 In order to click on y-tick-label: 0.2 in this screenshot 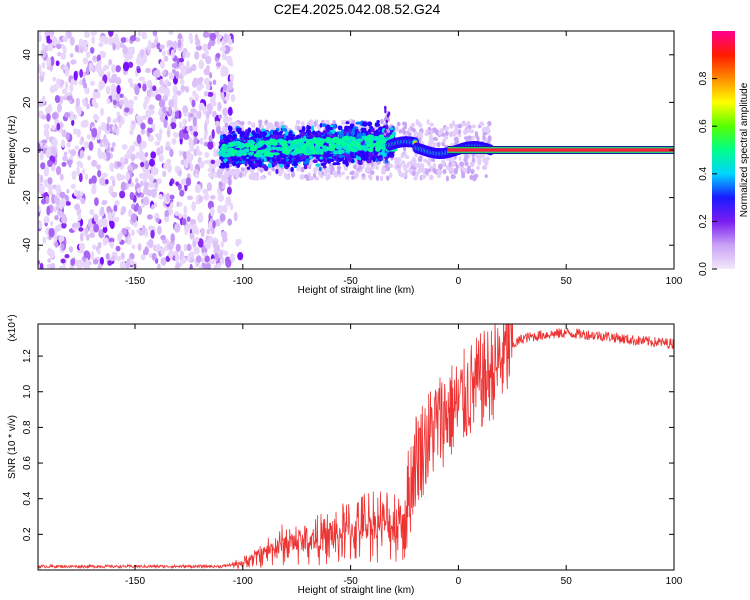, I will do `click(27, 534)`.